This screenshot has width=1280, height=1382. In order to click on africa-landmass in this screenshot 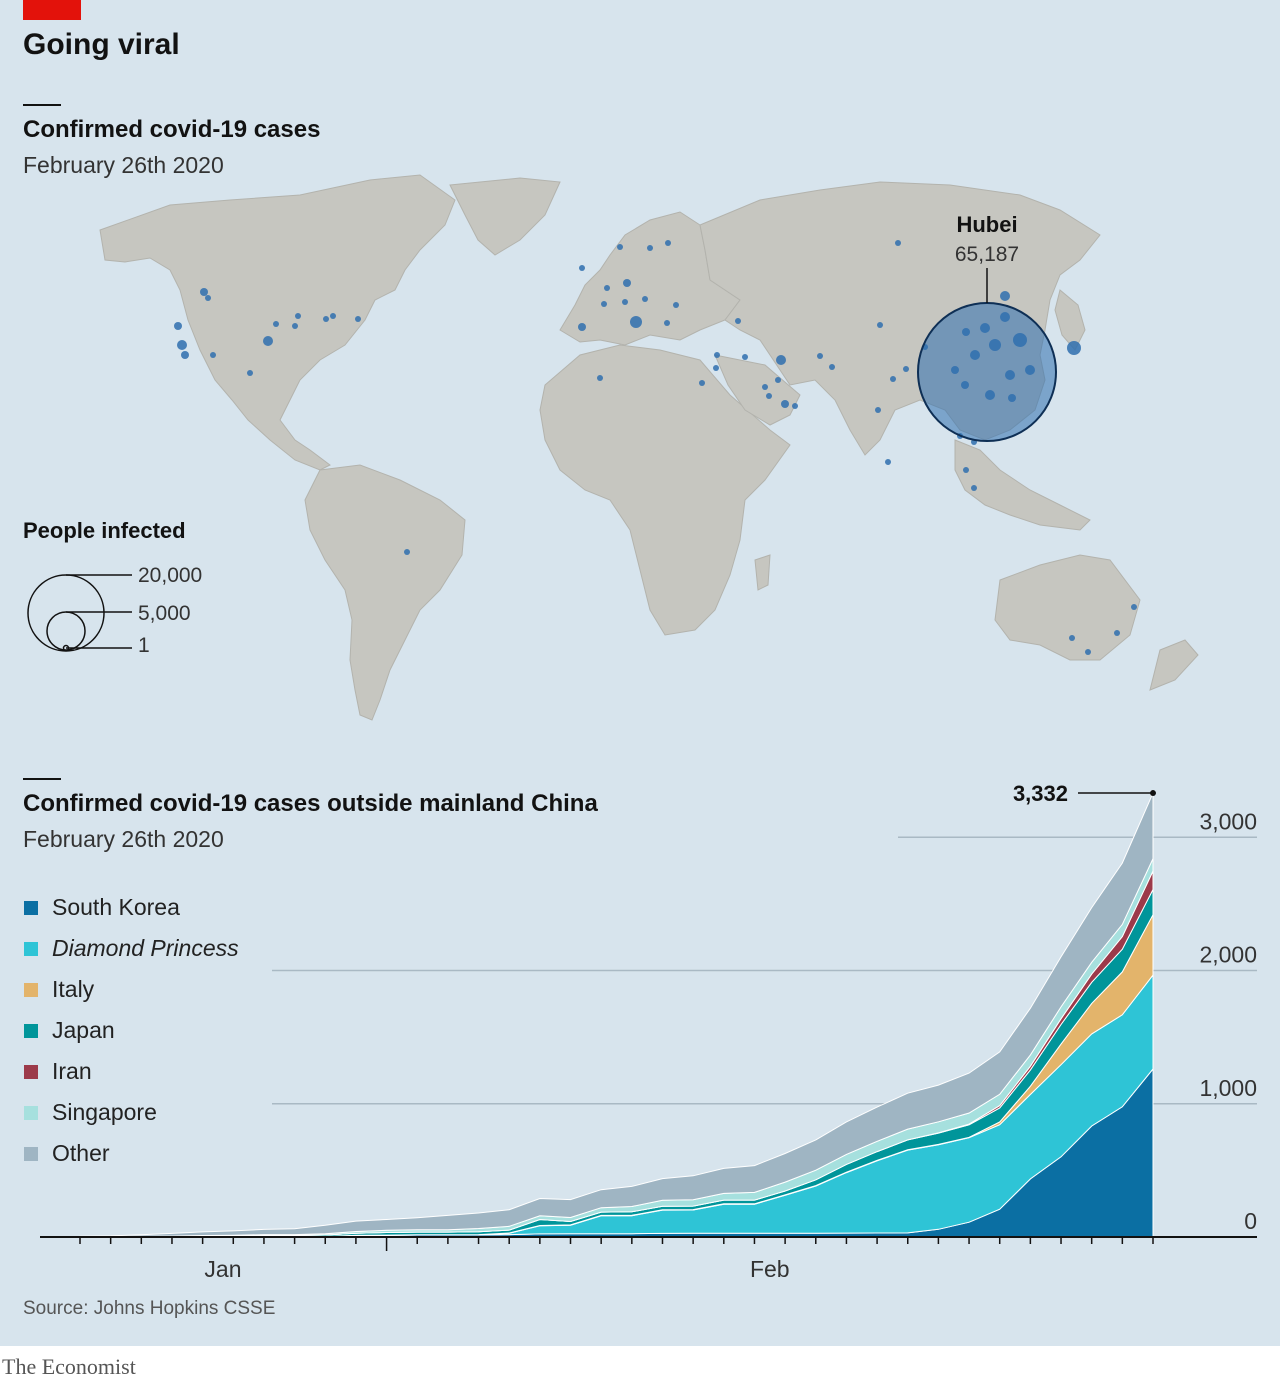, I will do `click(665, 490)`.